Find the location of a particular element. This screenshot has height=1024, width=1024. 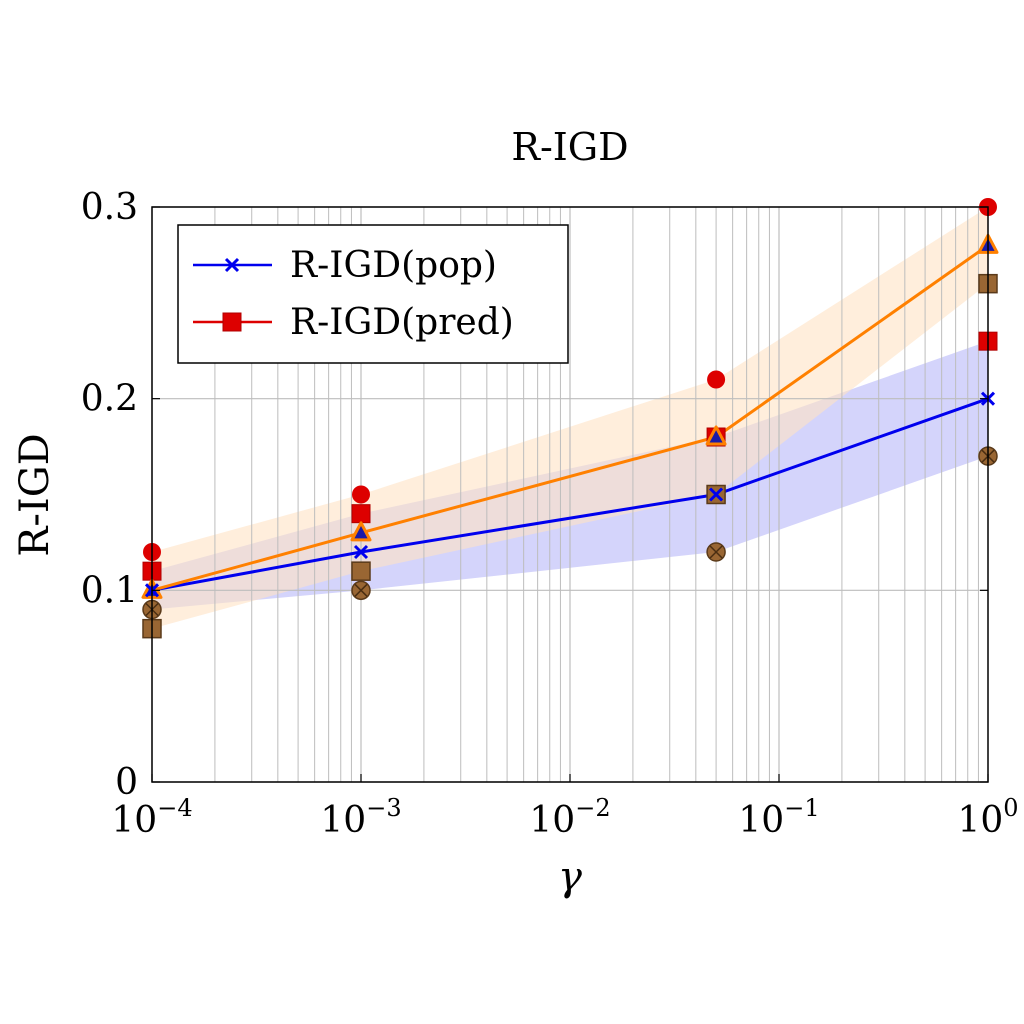

y-tick-label: 0.3 is located at coordinates (109, 207).